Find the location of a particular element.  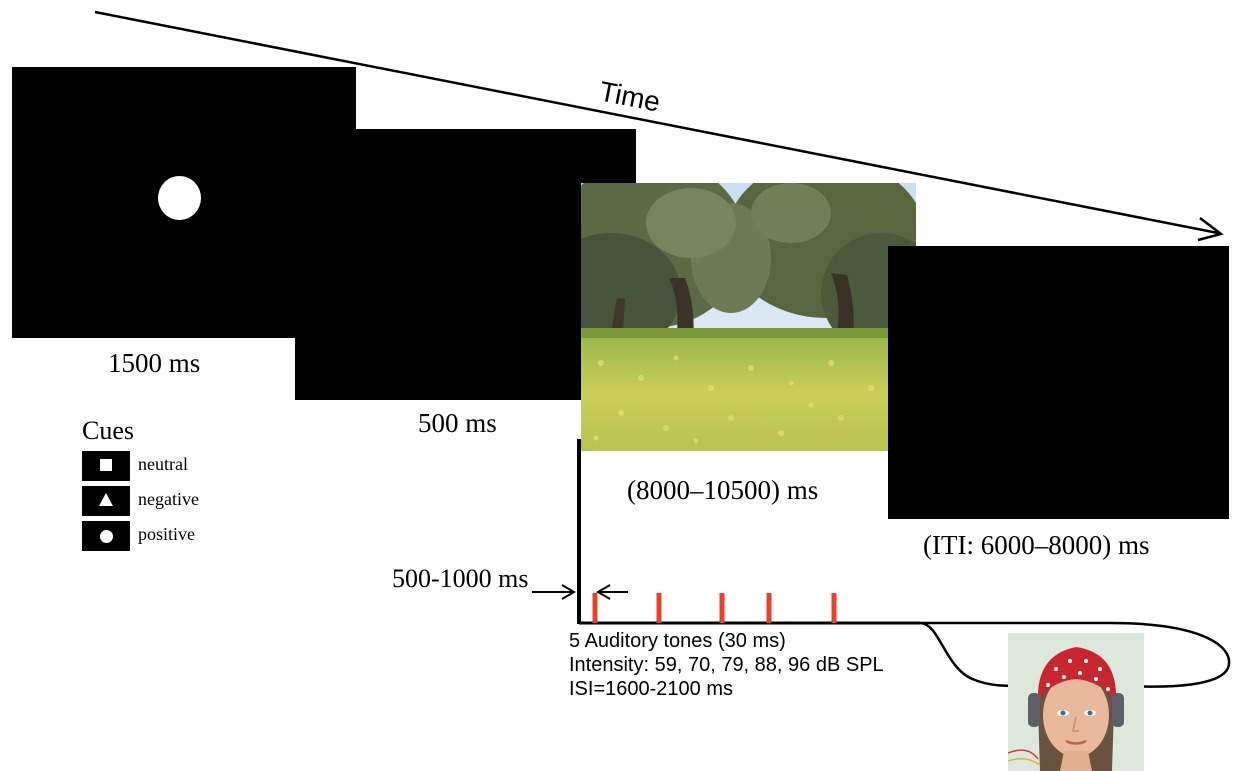

cue-item-neutral: neutral is located at coordinates (167, 466).